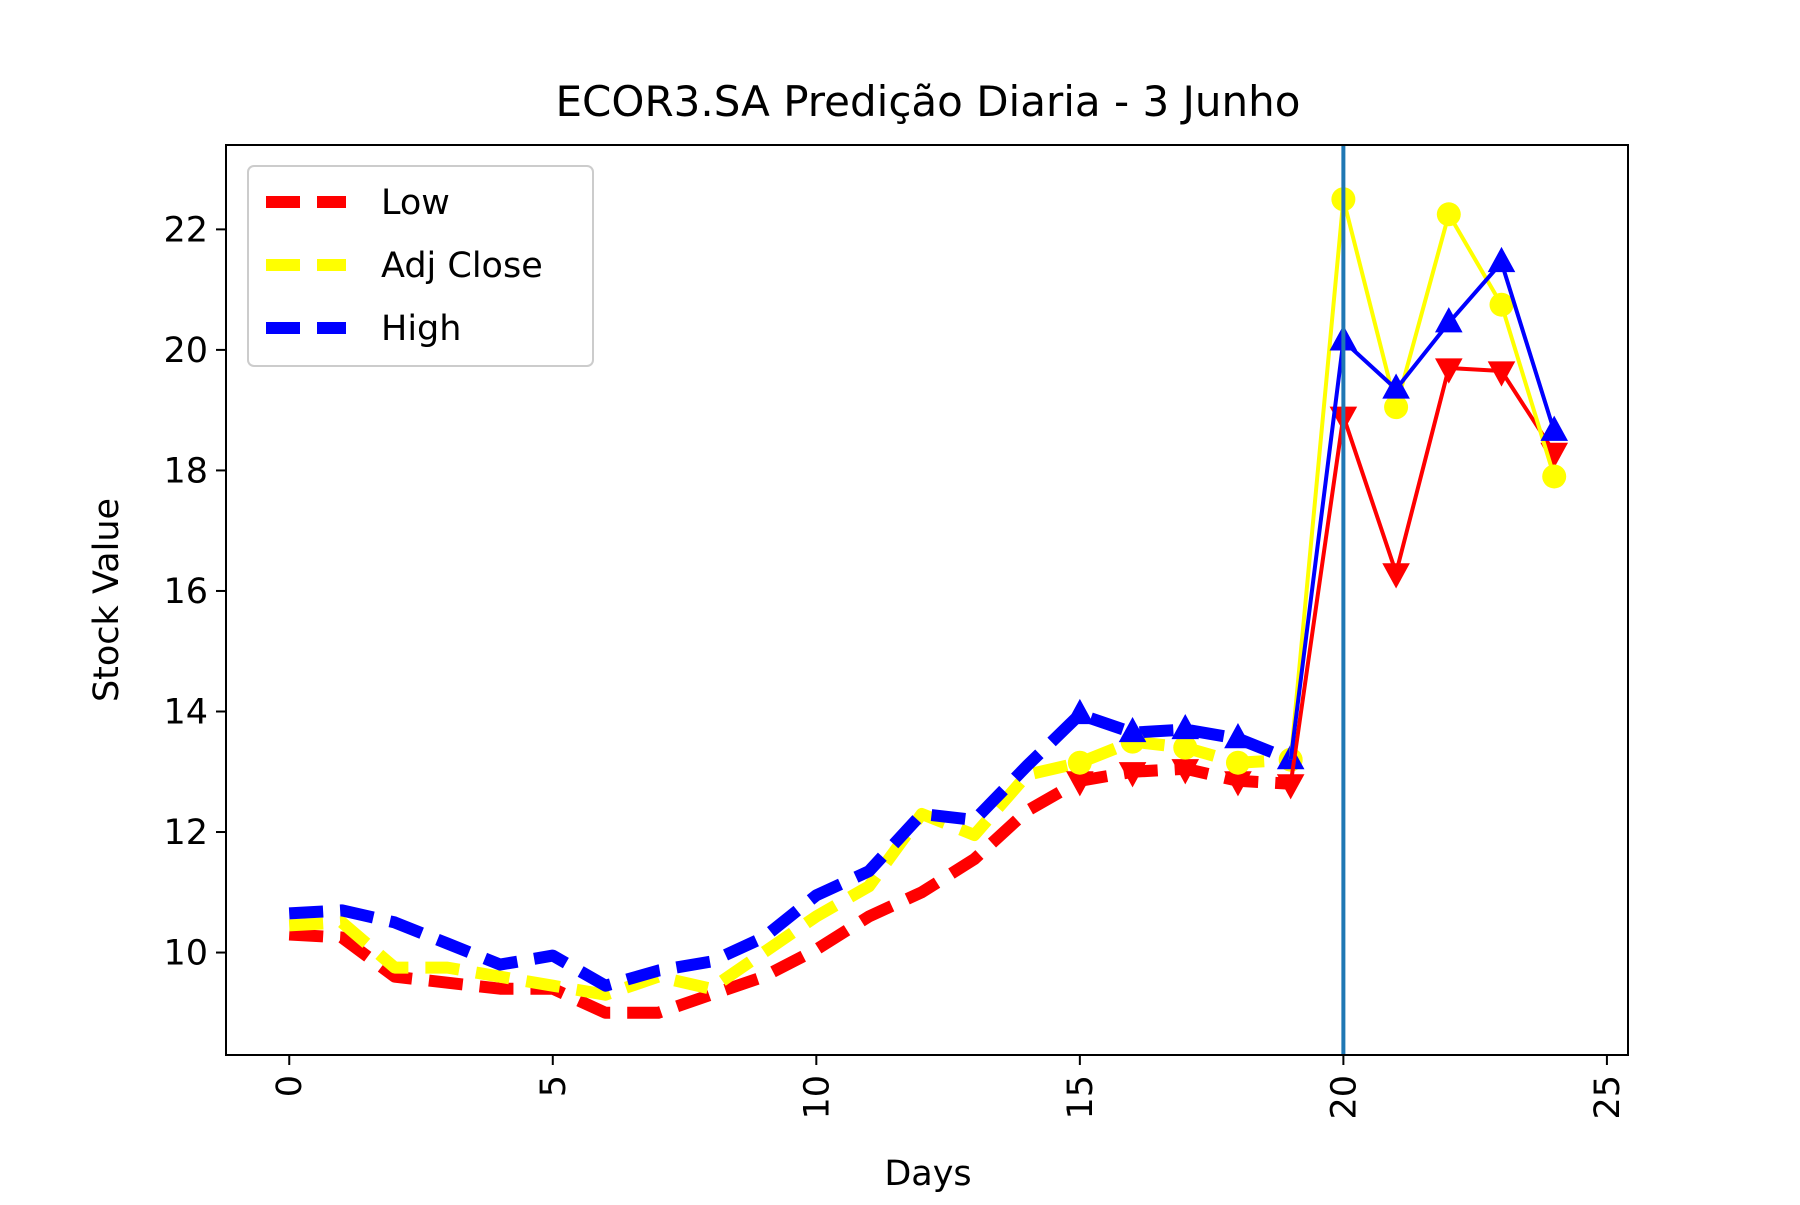 This screenshot has width=1800, height=1205. What do you see at coordinates (107, 600) in the screenshot?
I see `y-axis-label: Stock Value` at bounding box center [107, 600].